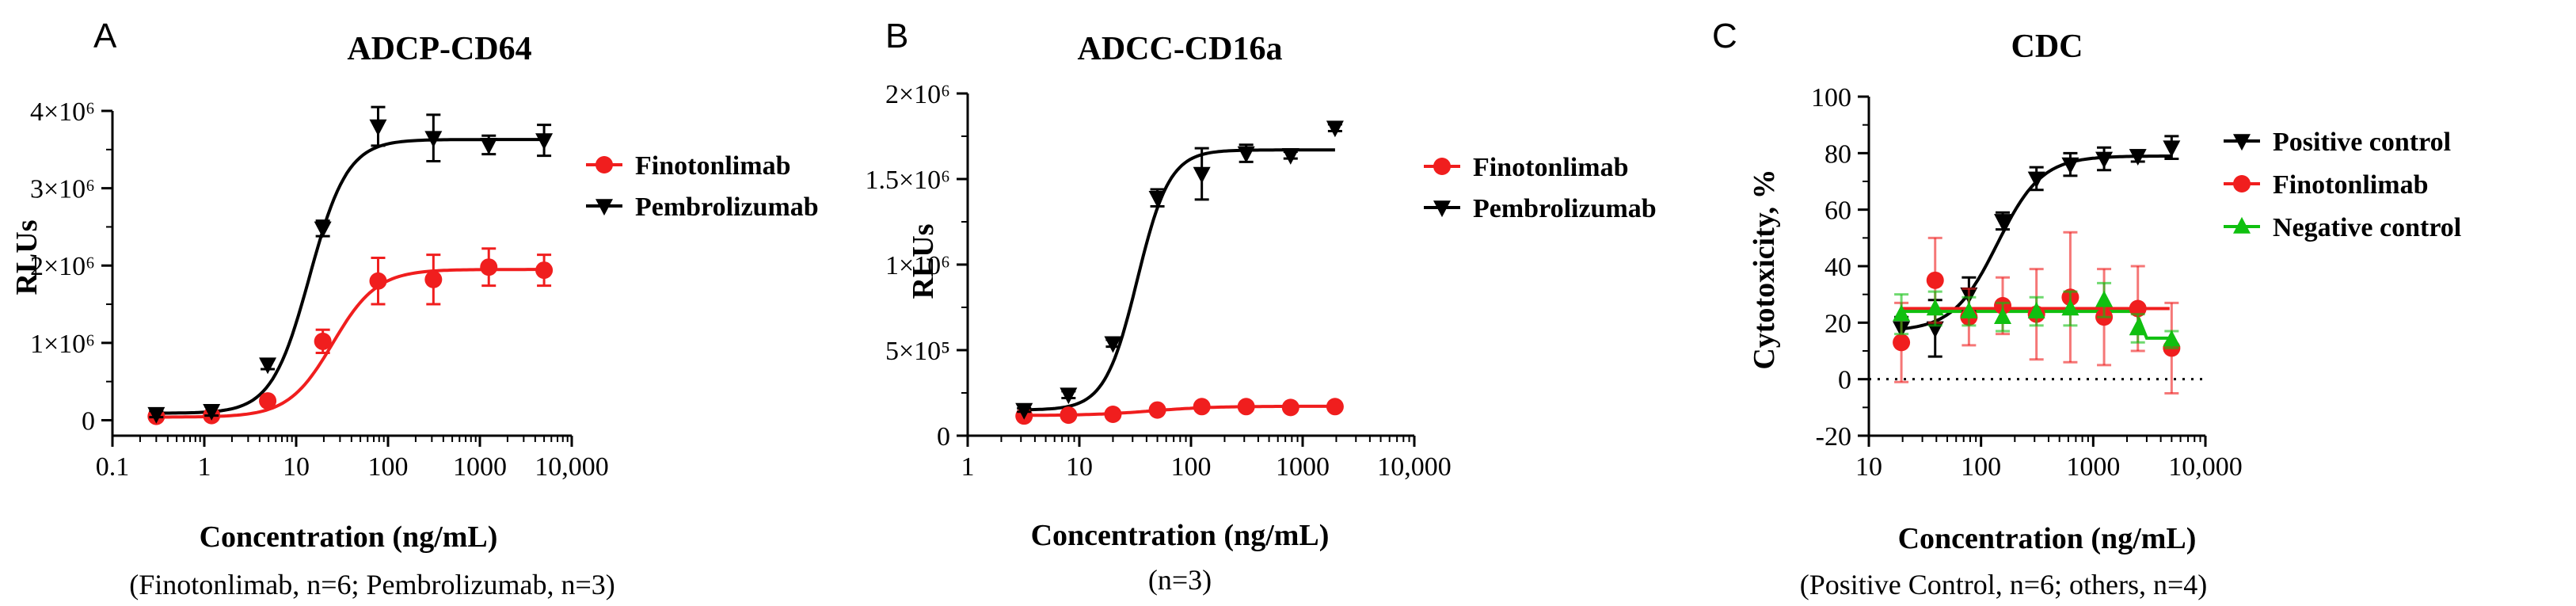 The height and width of the screenshot is (606, 2576). I want to click on panel-b-legend-finotonlimab-label: Finotonlimab, so click(1550, 167).